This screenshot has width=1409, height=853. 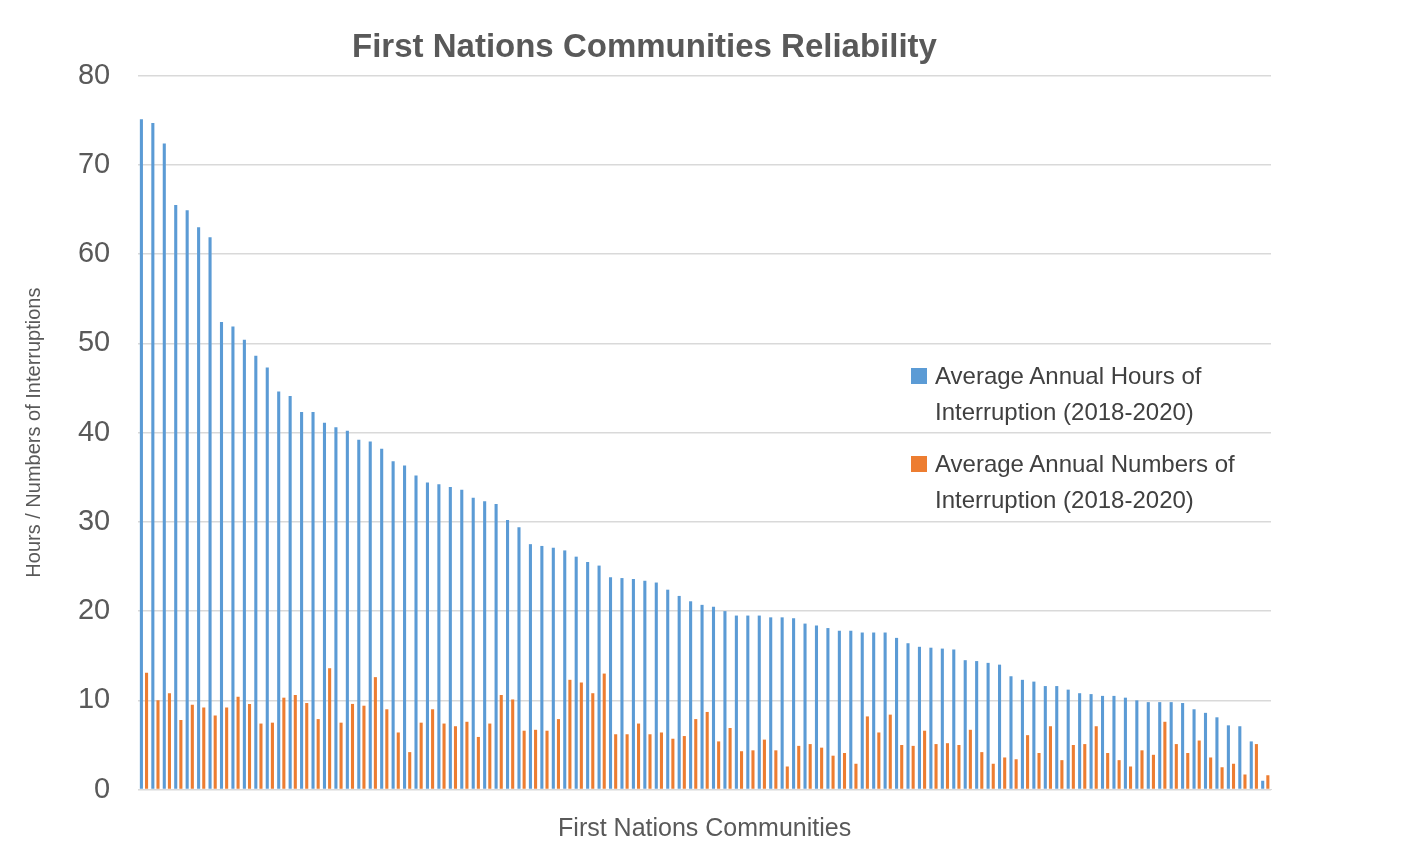 What do you see at coordinates (94, 519) in the screenshot?
I see `y-tick-label: 30` at bounding box center [94, 519].